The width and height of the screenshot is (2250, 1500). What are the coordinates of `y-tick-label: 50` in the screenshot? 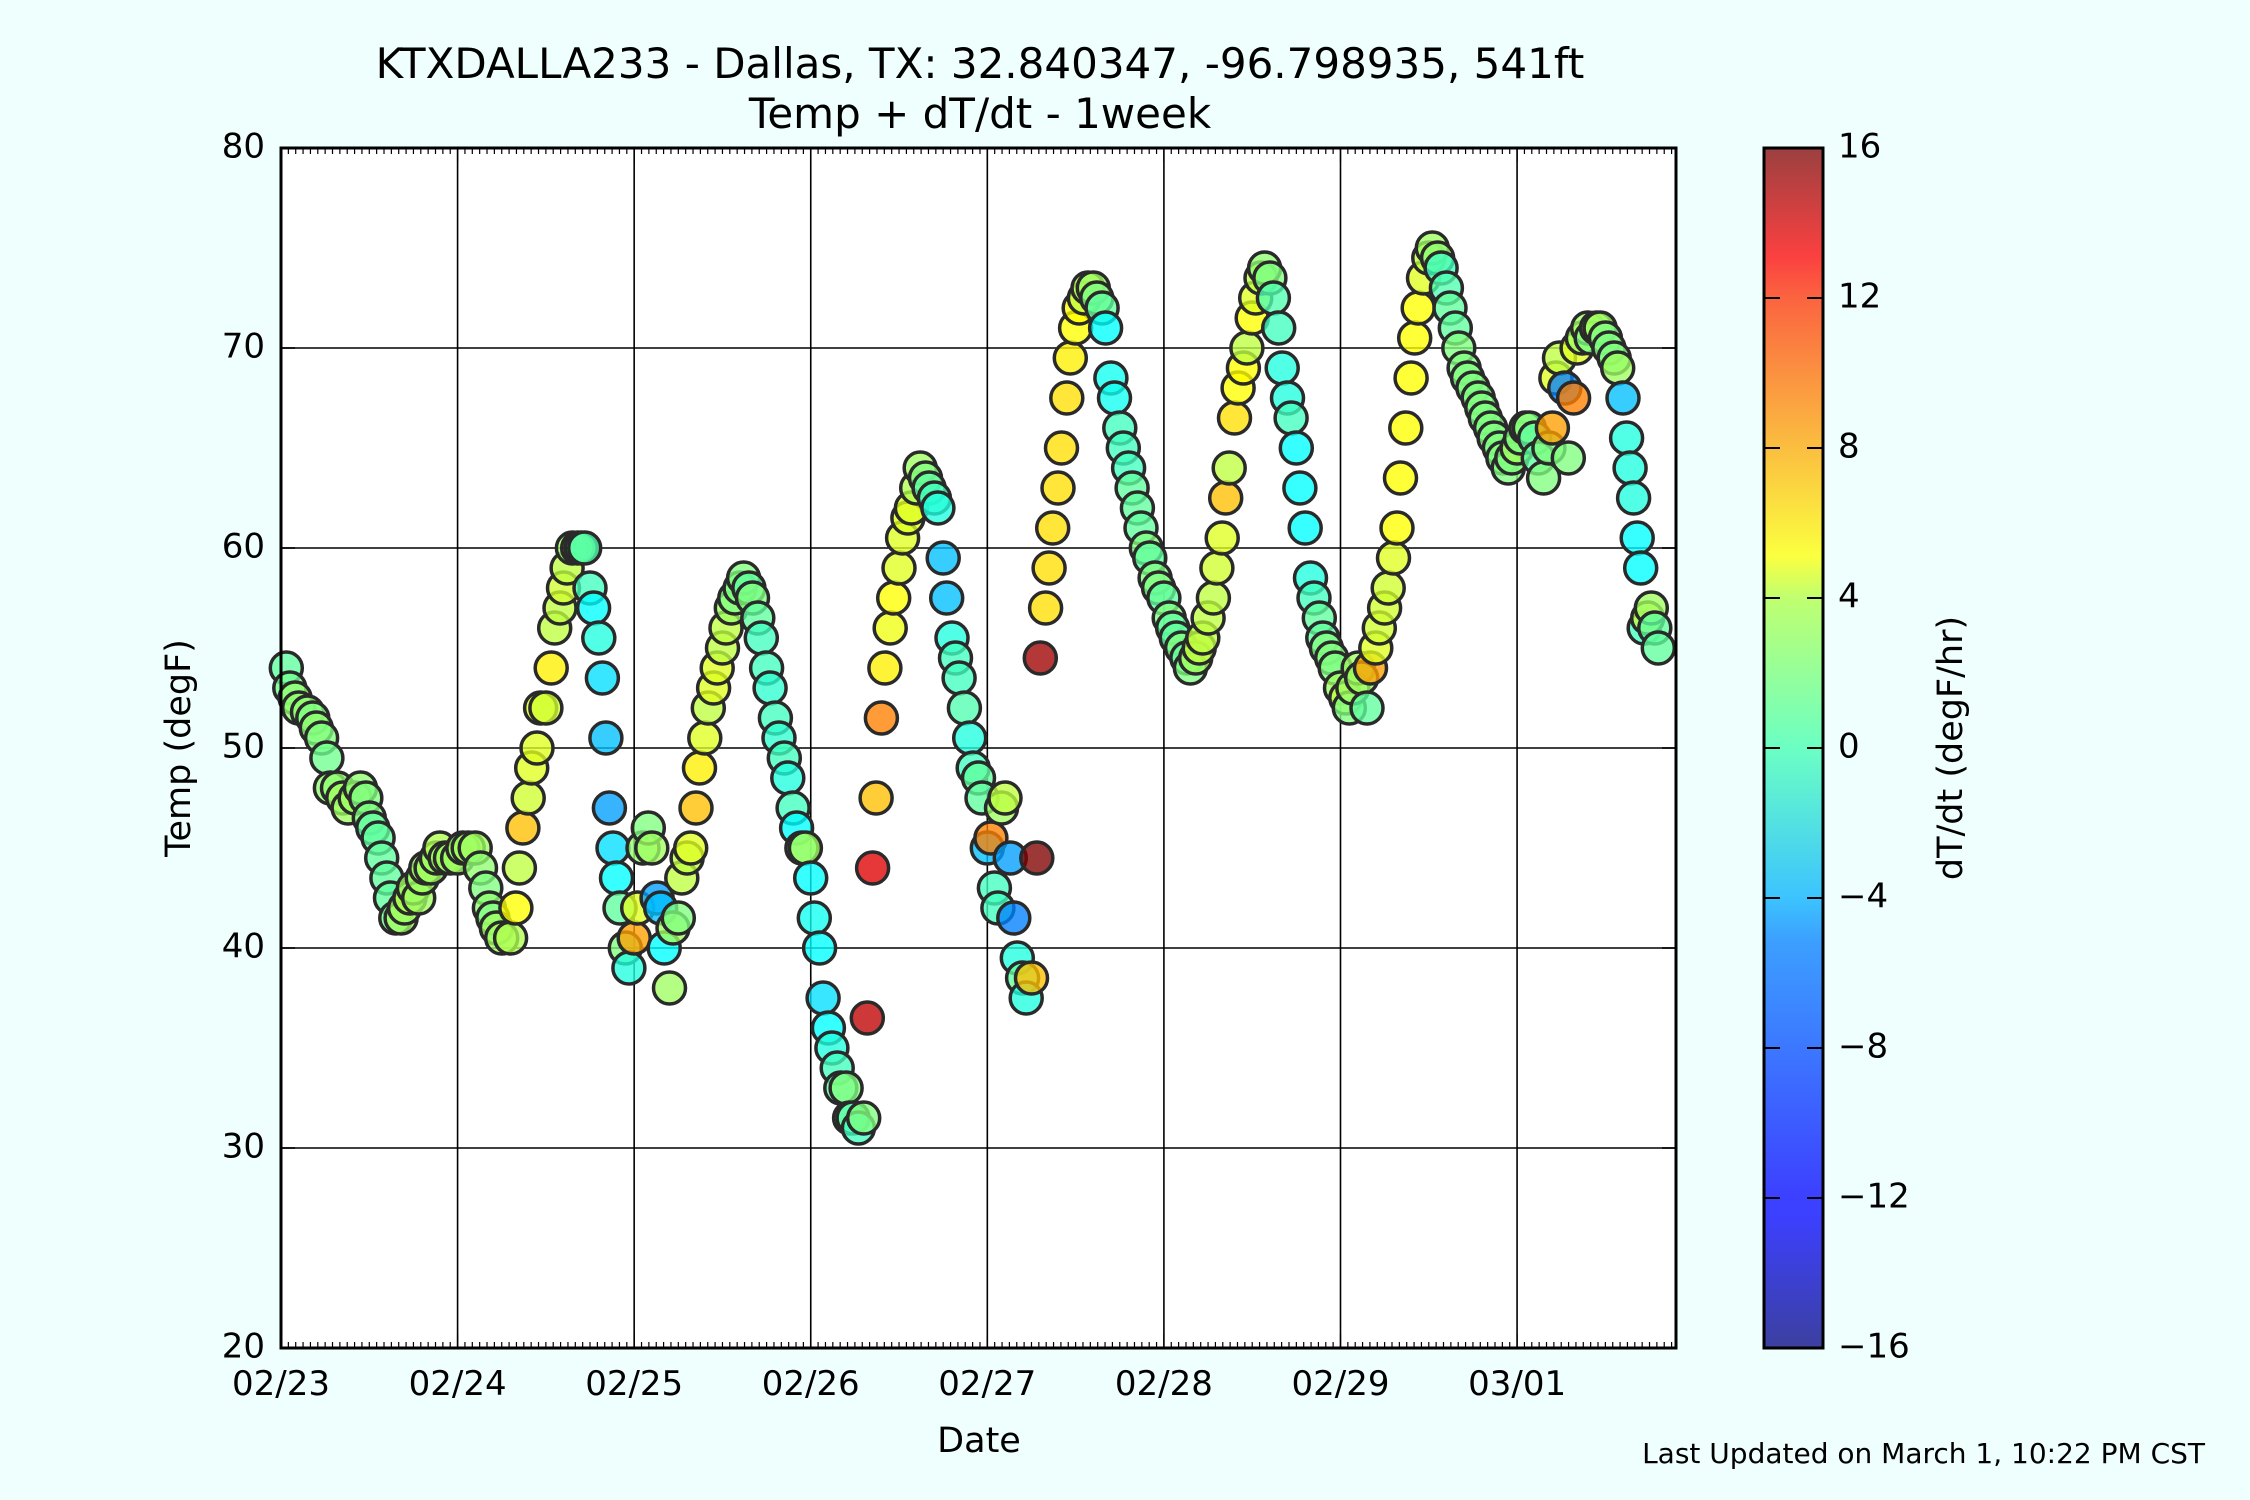 It's located at (243, 747).